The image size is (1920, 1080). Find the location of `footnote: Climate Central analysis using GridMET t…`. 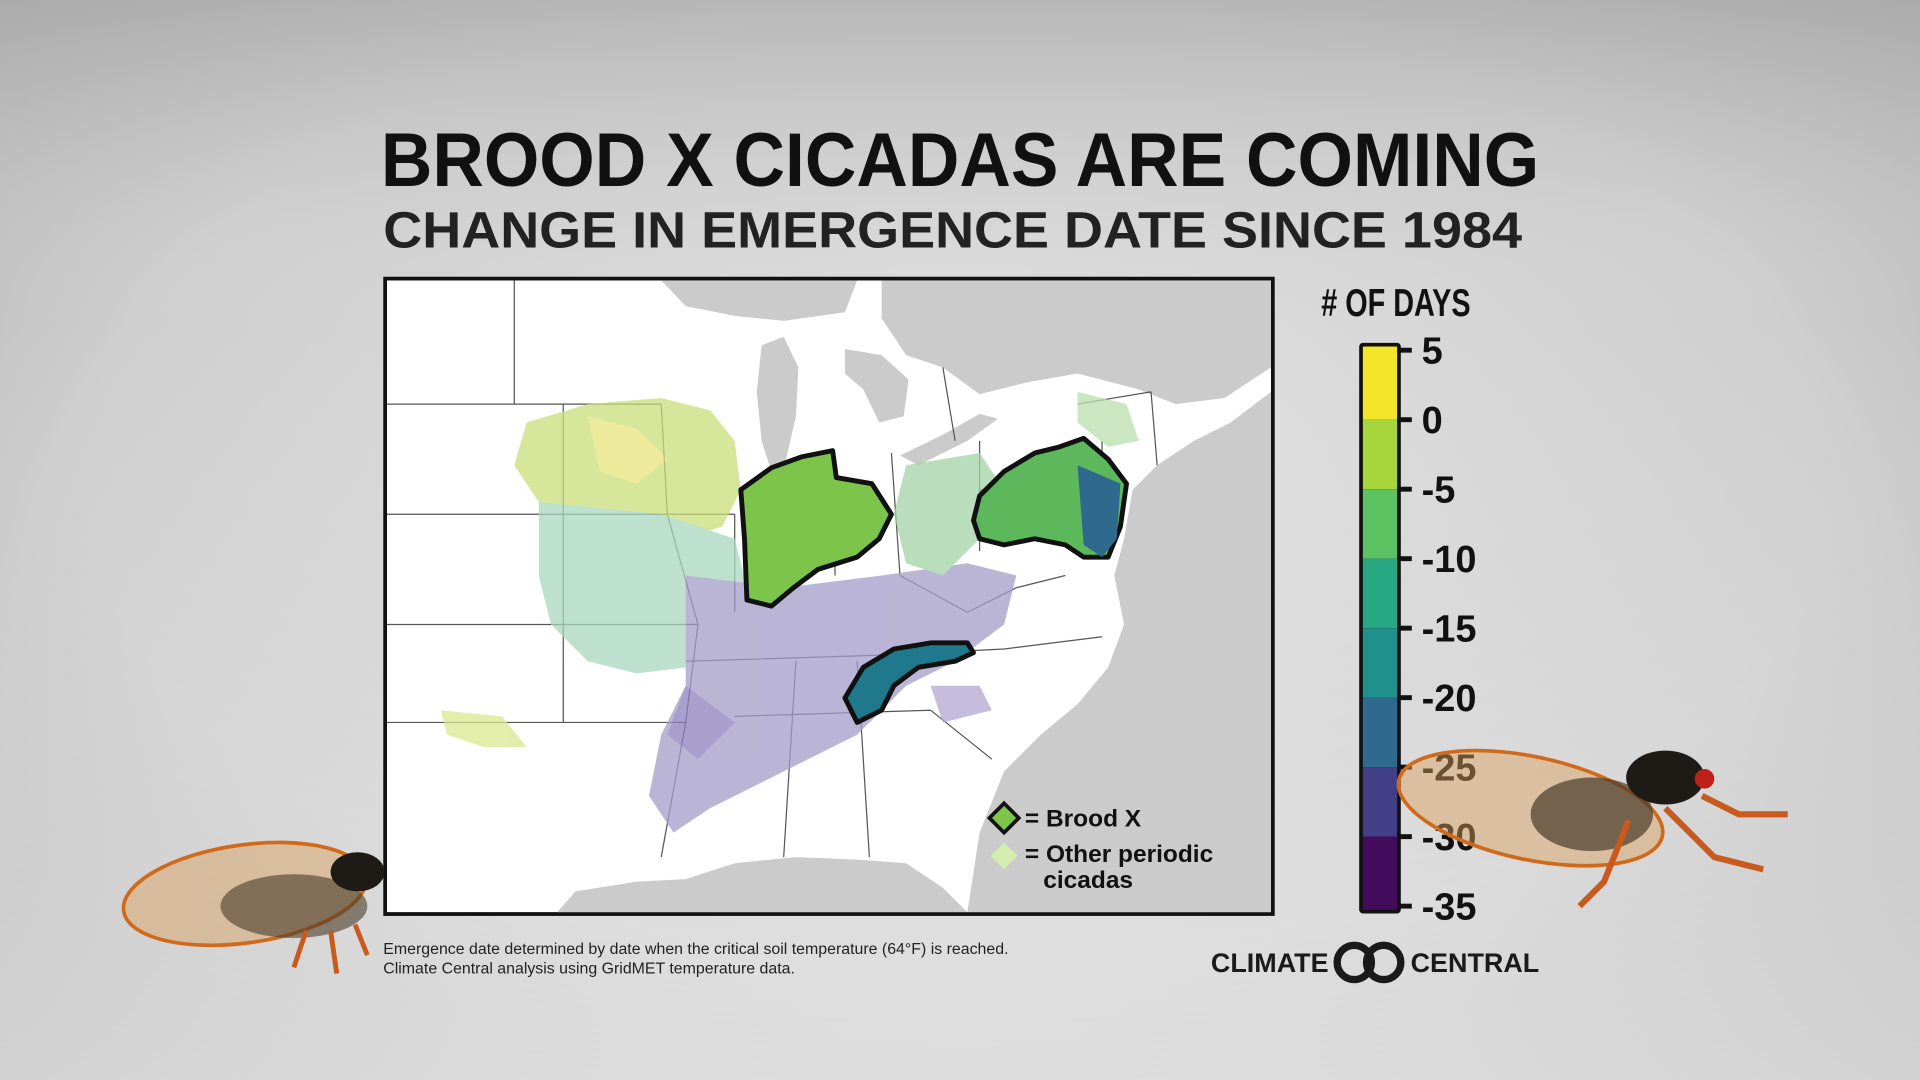

footnote: Climate Central analysis using GridMET t… is located at coordinates (589, 968).